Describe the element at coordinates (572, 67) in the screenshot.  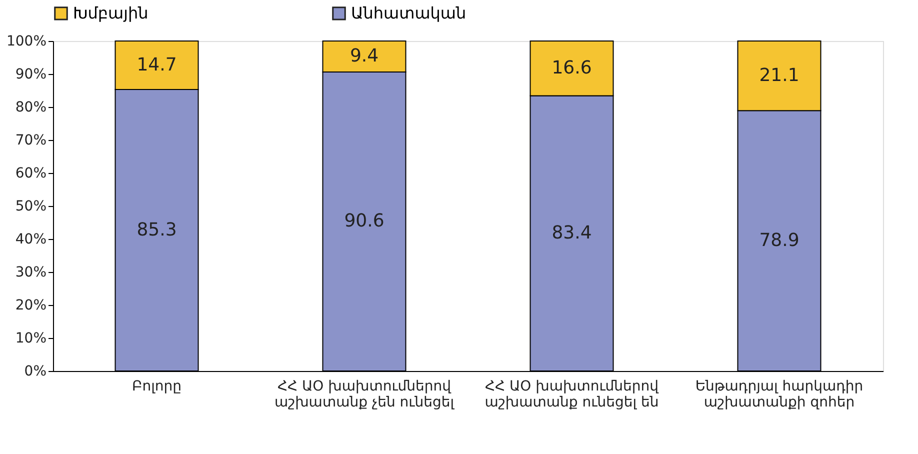
I see `data-label: 16.6` at that location.